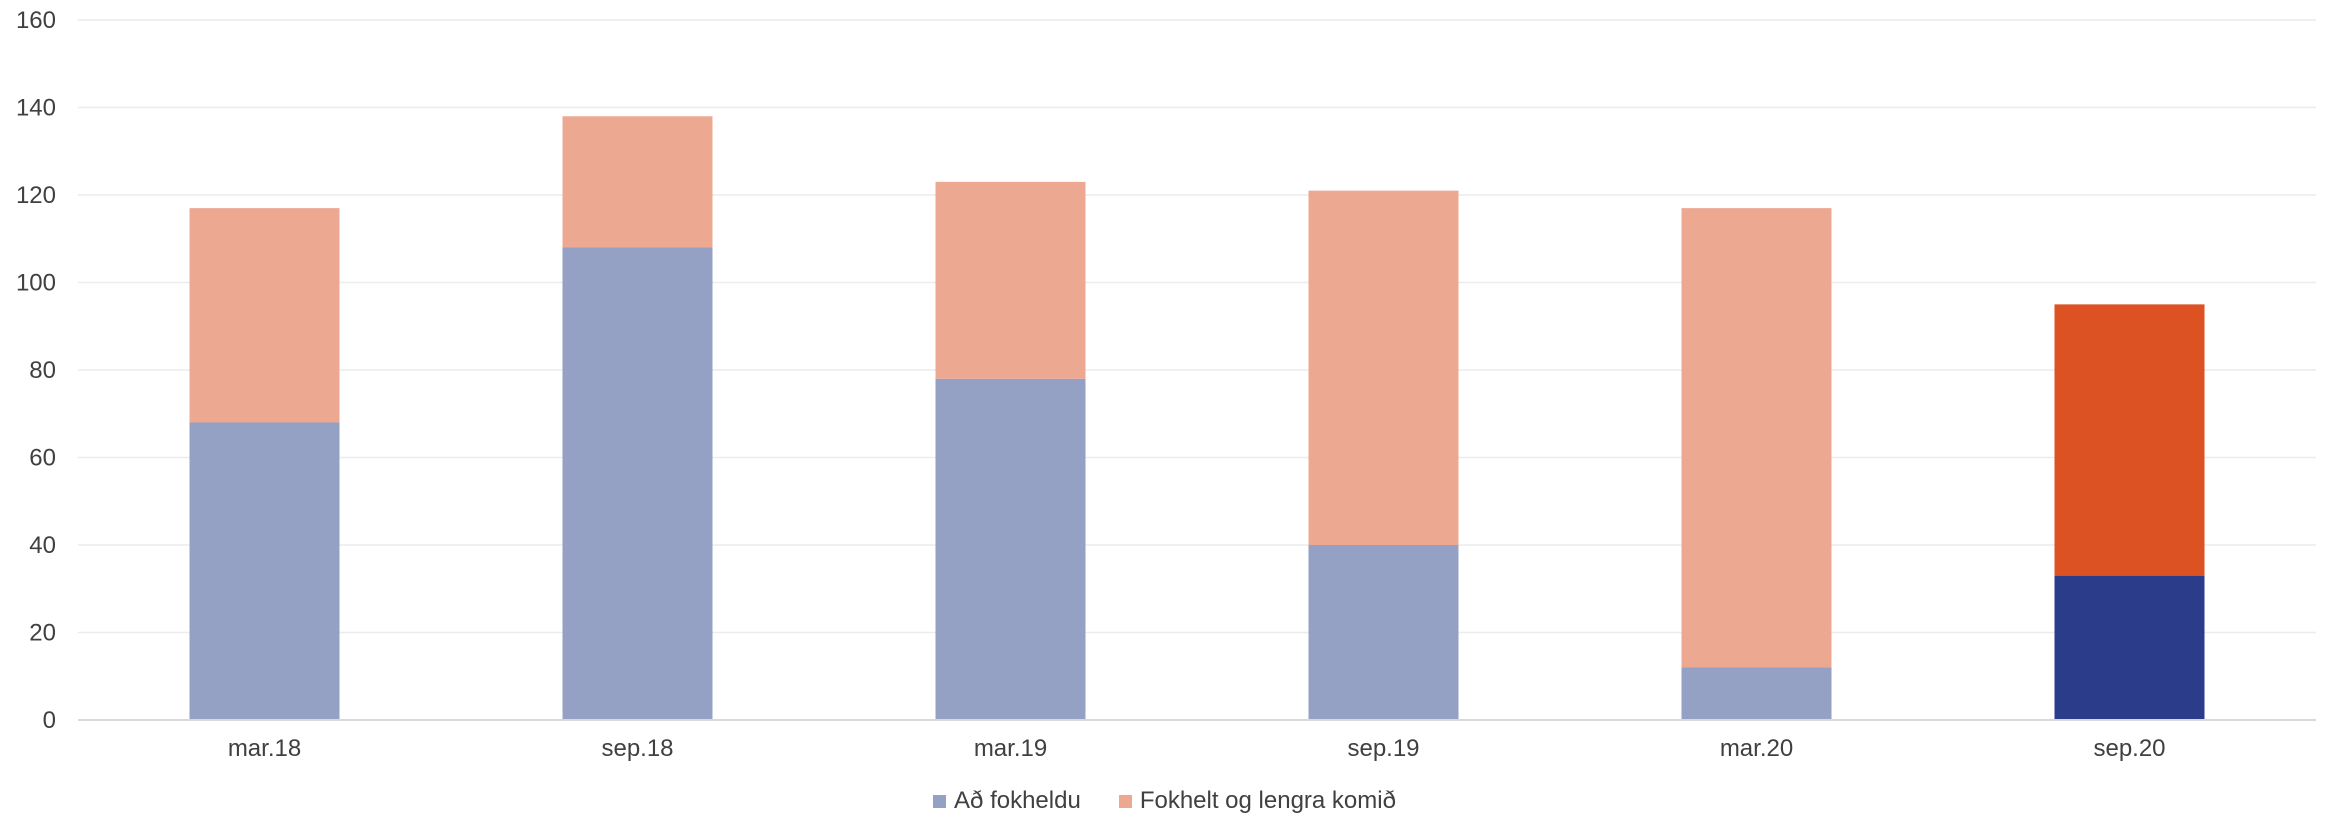 This screenshot has height=818, width=2329. Describe the element at coordinates (1383, 748) in the screenshot. I see `x-tick-label-sep-19: sep.19` at that location.